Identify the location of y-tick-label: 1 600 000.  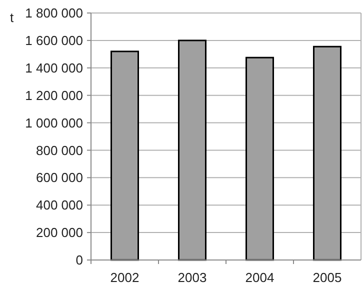
(54, 40).